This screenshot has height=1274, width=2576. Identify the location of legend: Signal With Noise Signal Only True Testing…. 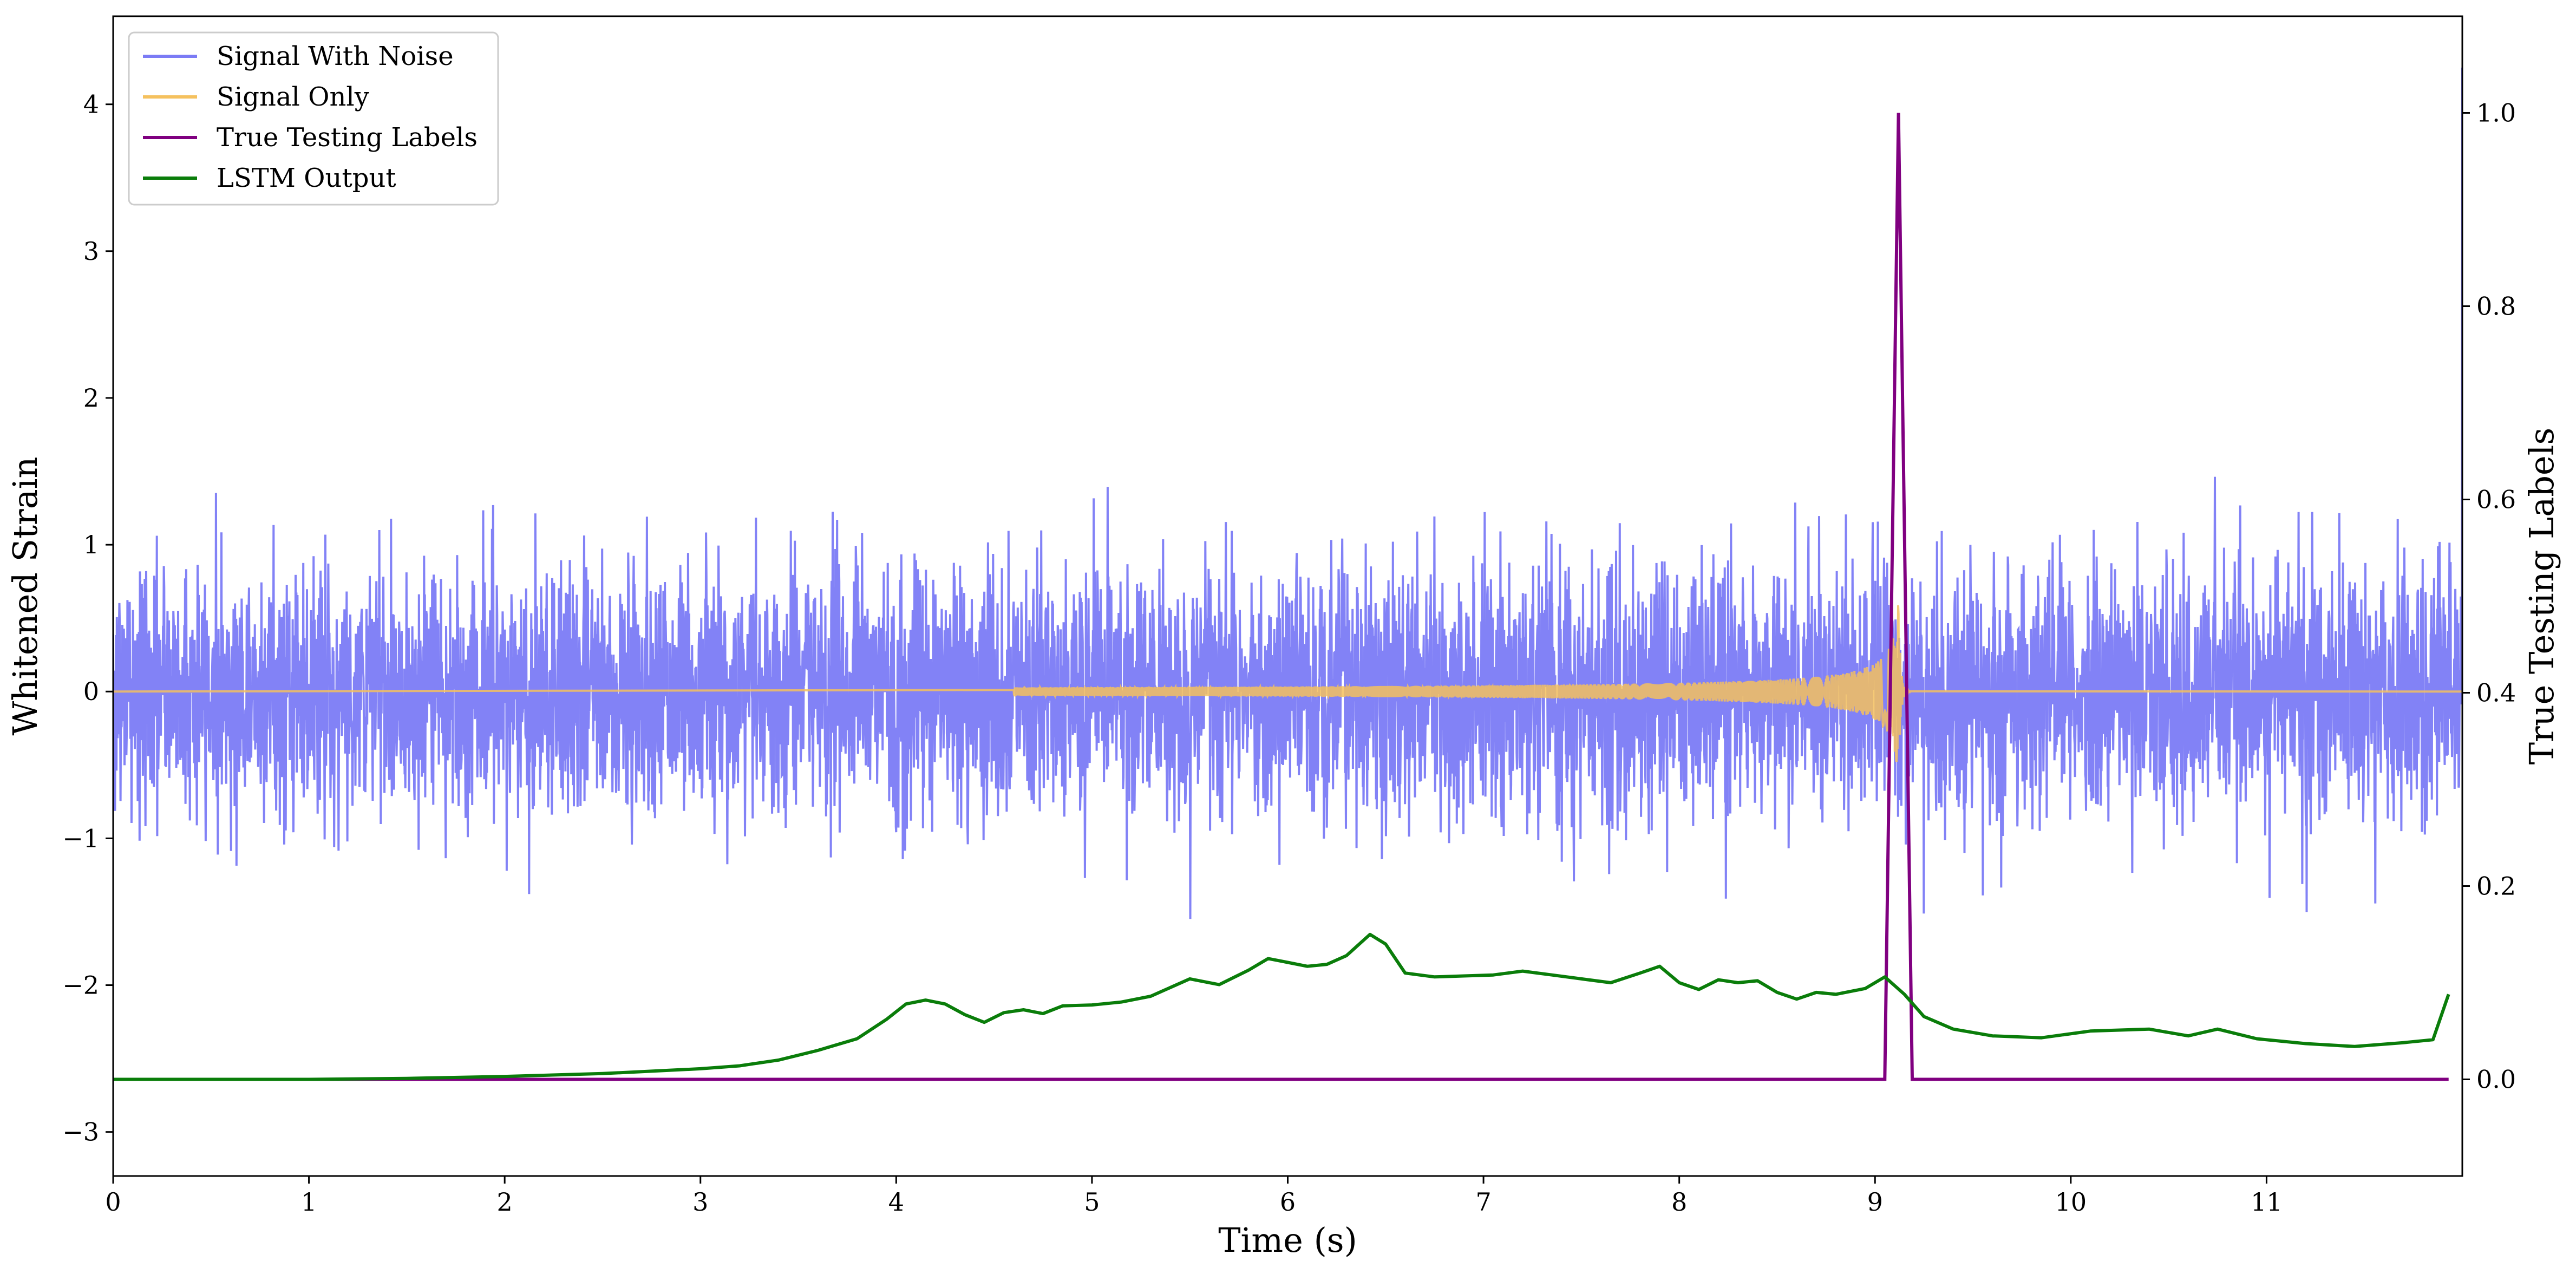
(313, 118).